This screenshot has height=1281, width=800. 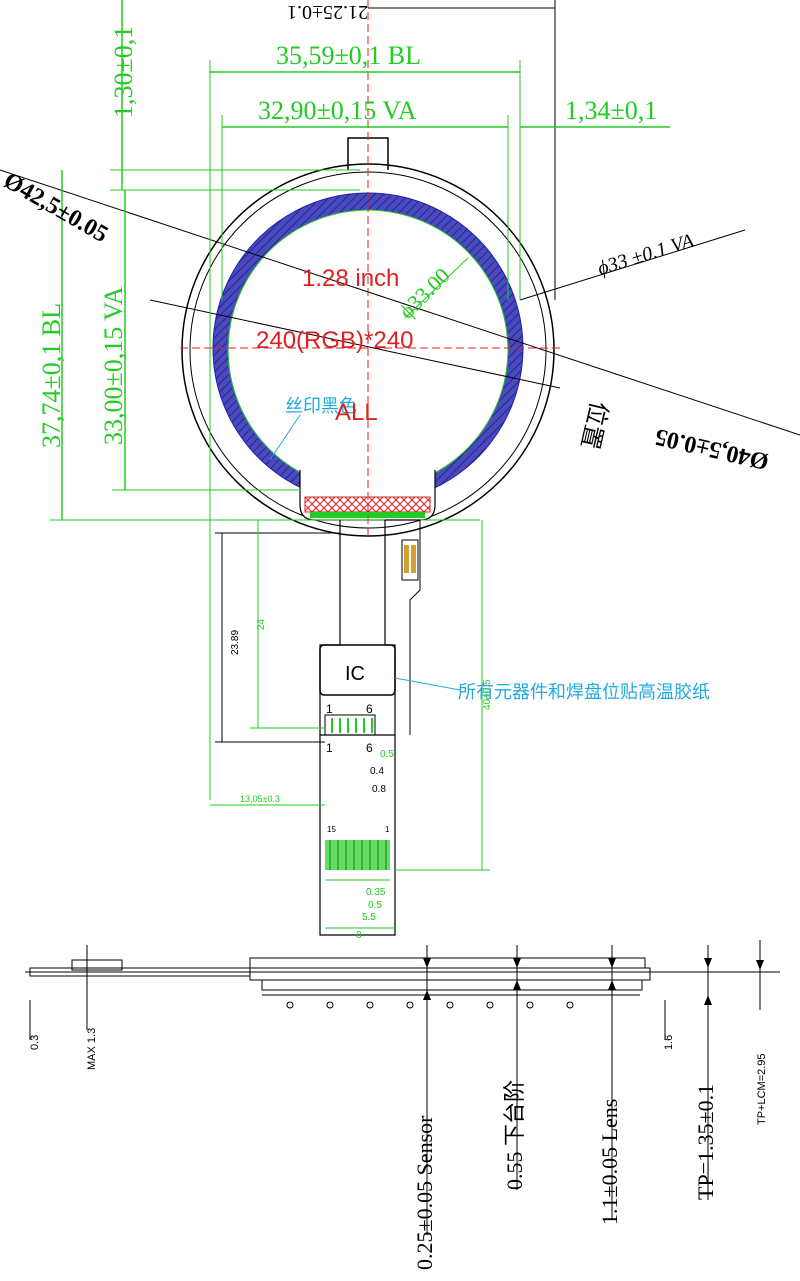 I want to click on dim-bl-width: 35,59±0,1 BL, so click(x=348, y=55).